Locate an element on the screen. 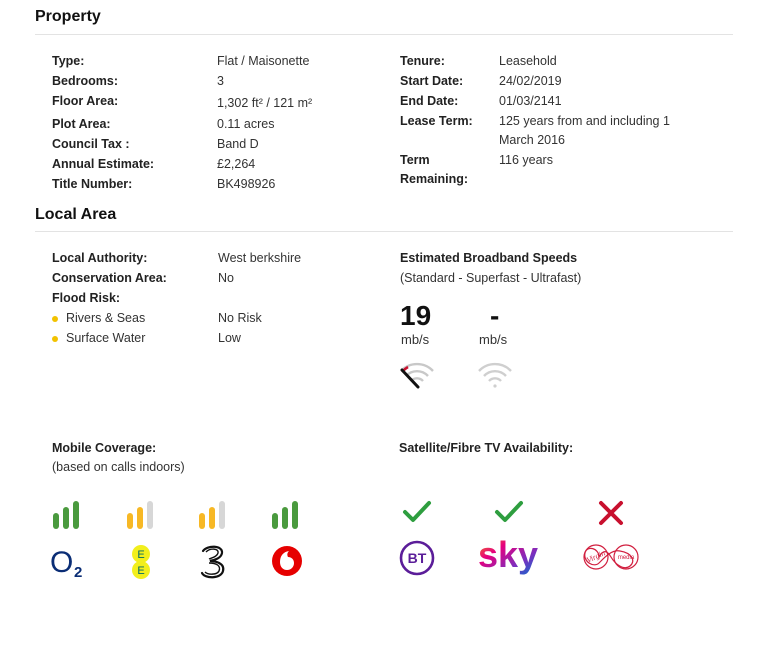 The width and height of the screenshot is (770, 647). title-number-value: BK498926 is located at coordinates (246, 184).